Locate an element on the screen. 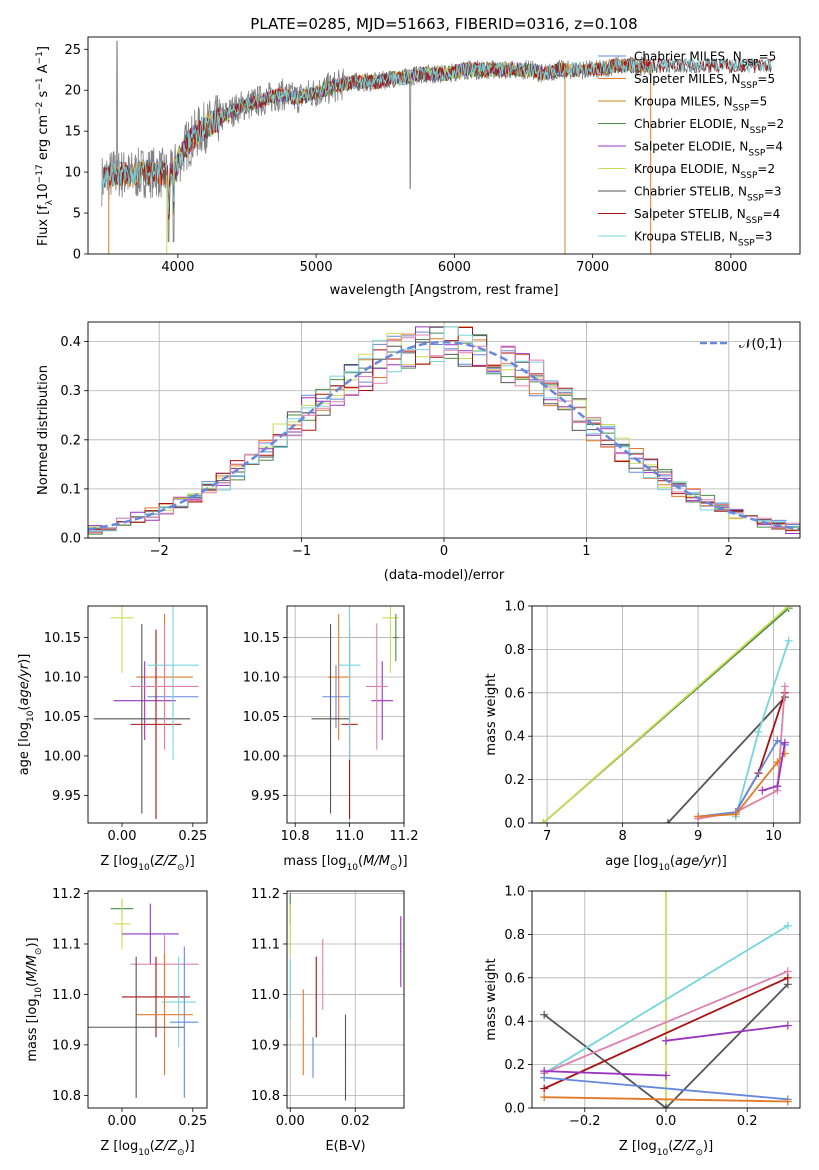  x-tick-label: 7000 is located at coordinates (592, 267).